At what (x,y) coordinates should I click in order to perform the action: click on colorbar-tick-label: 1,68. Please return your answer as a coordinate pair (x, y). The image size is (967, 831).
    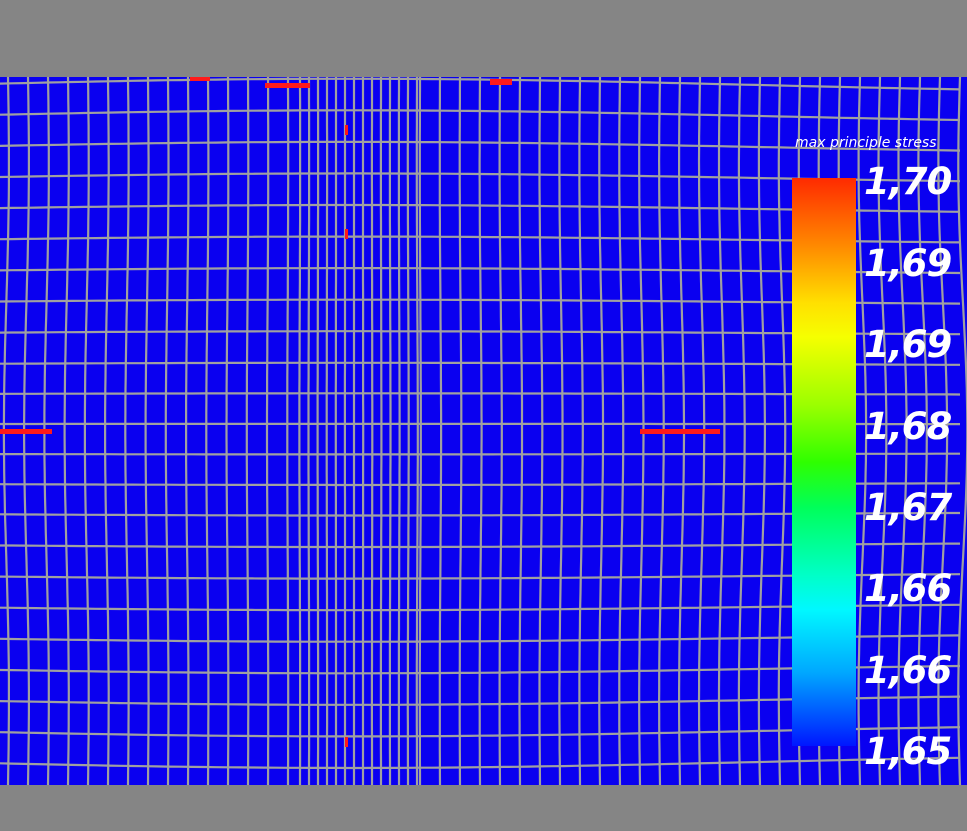
    Looking at the image, I should click on (908, 426).